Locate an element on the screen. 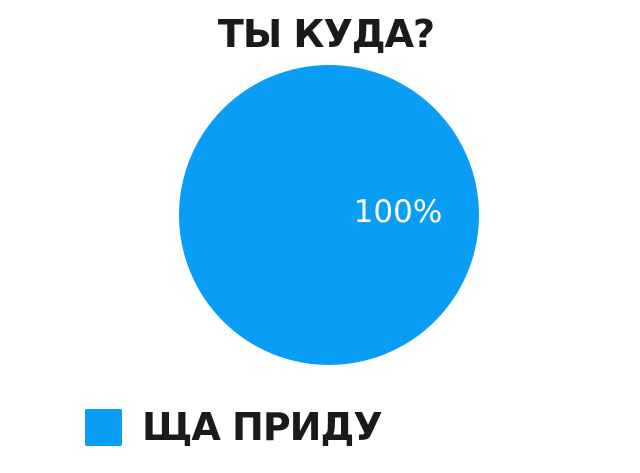 The image size is (640, 473). legend: ЩА ПРИДУ is located at coordinates (234, 427).